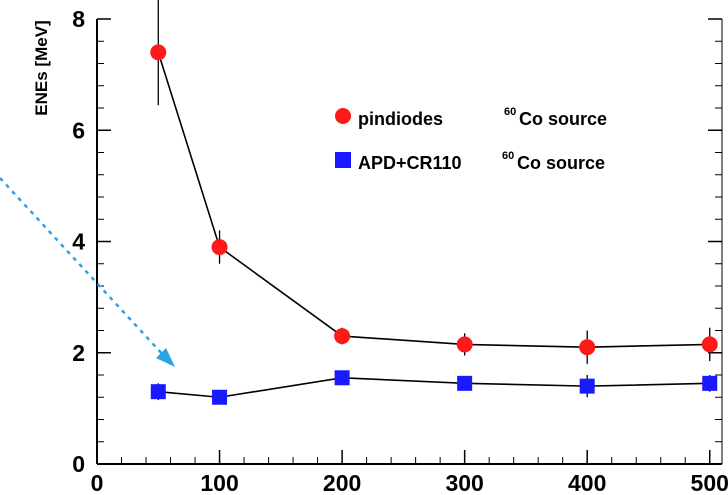 The height and width of the screenshot is (495, 728). Describe the element at coordinates (400, 119) in the screenshot. I see `legend-series-name: pindiodes` at that location.